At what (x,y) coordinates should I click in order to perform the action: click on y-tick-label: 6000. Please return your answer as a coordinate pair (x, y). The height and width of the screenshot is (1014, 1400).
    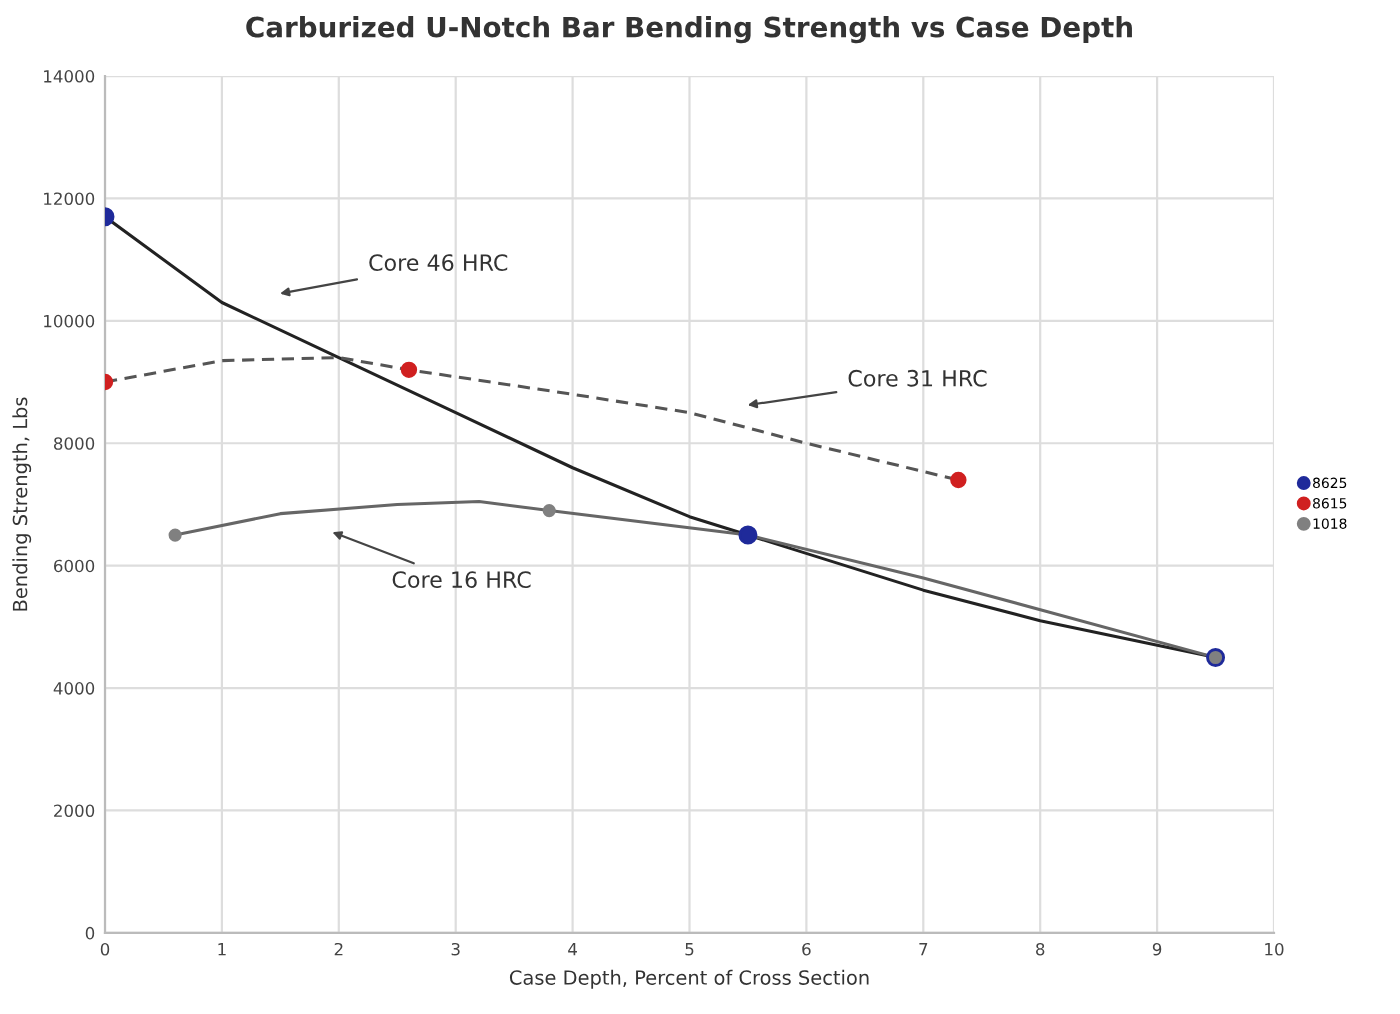
    Looking at the image, I should click on (74, 566).